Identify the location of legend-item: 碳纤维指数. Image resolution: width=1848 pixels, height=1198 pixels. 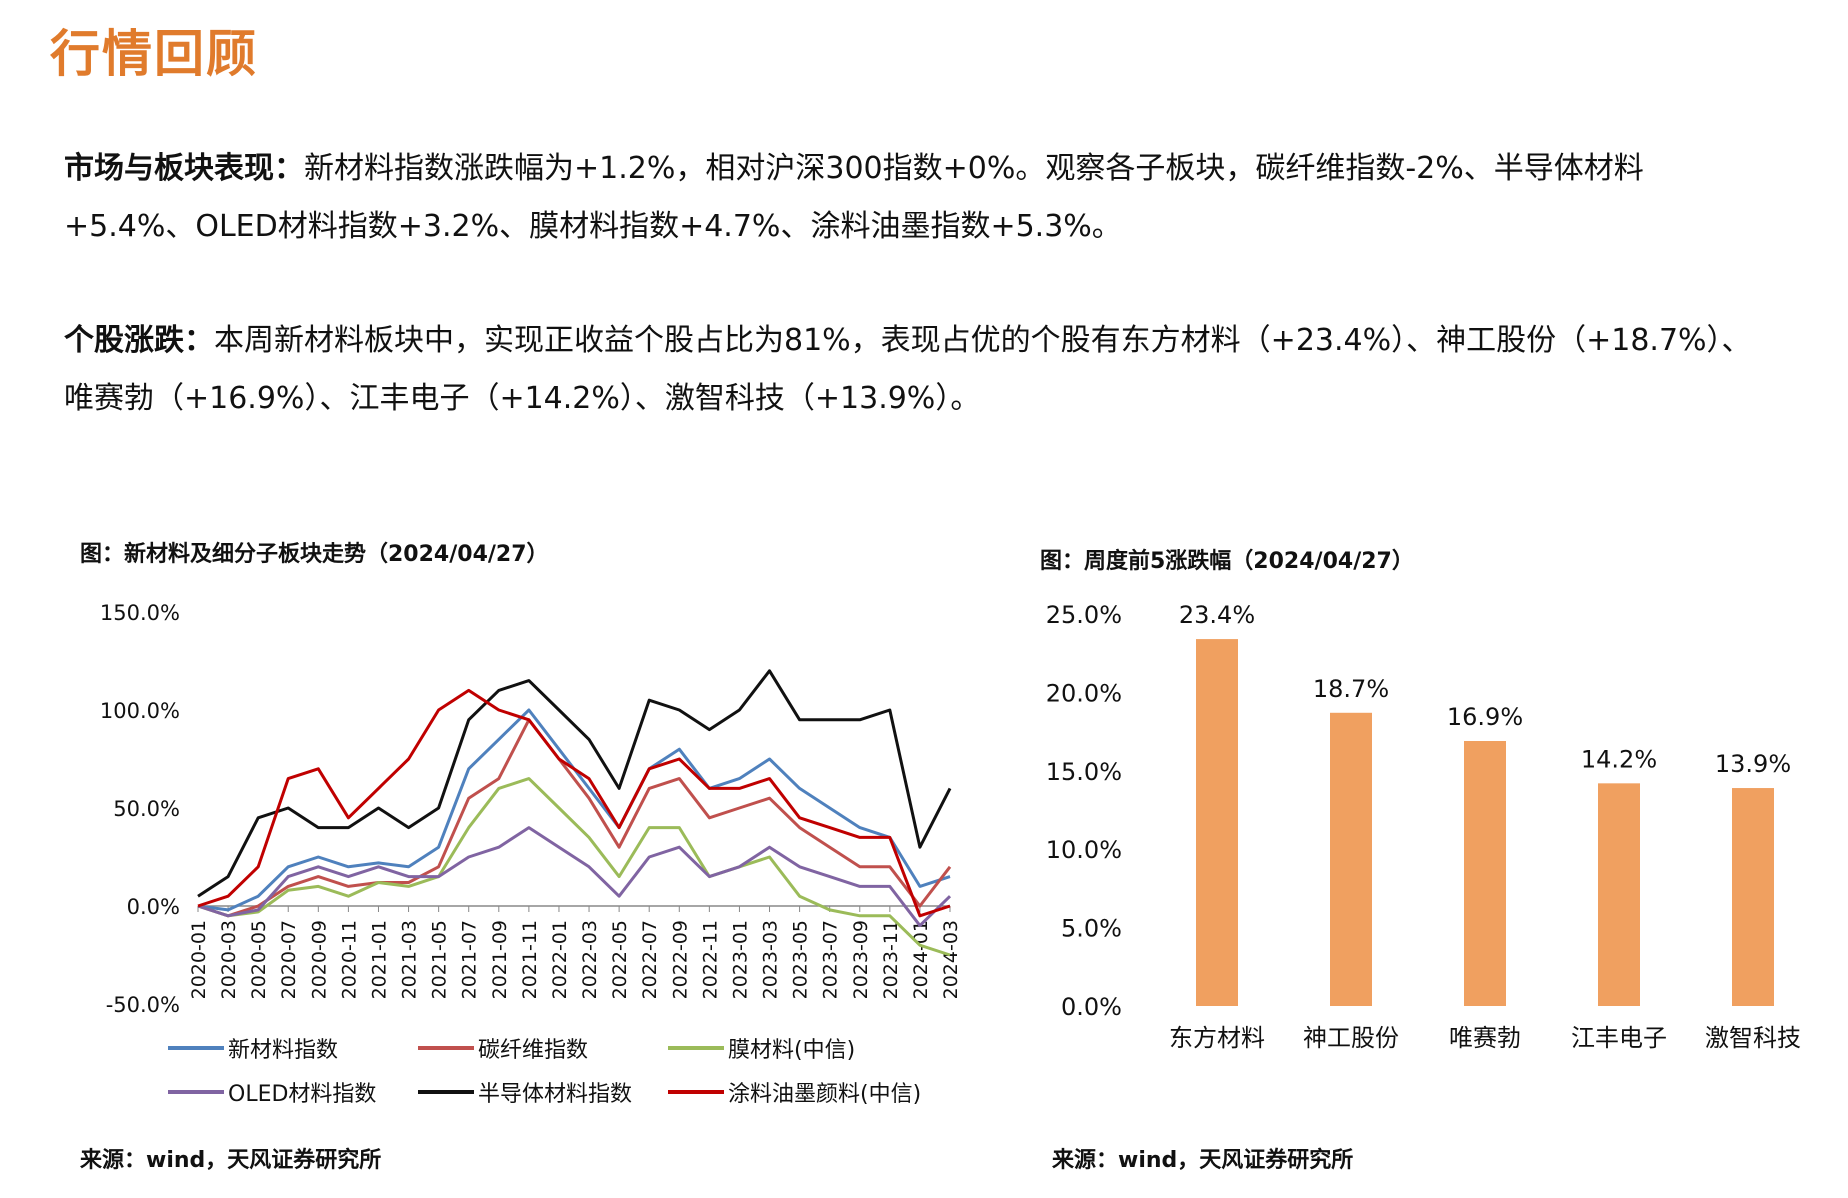
(503, 1048).